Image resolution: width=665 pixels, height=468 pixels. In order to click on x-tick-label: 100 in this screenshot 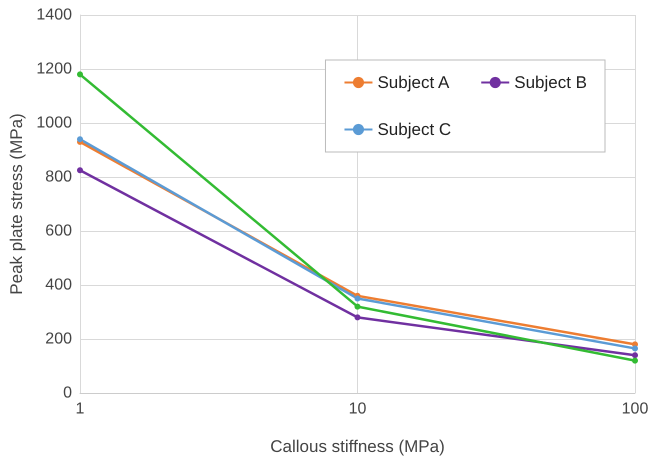, I will do `click(635, 409)`.